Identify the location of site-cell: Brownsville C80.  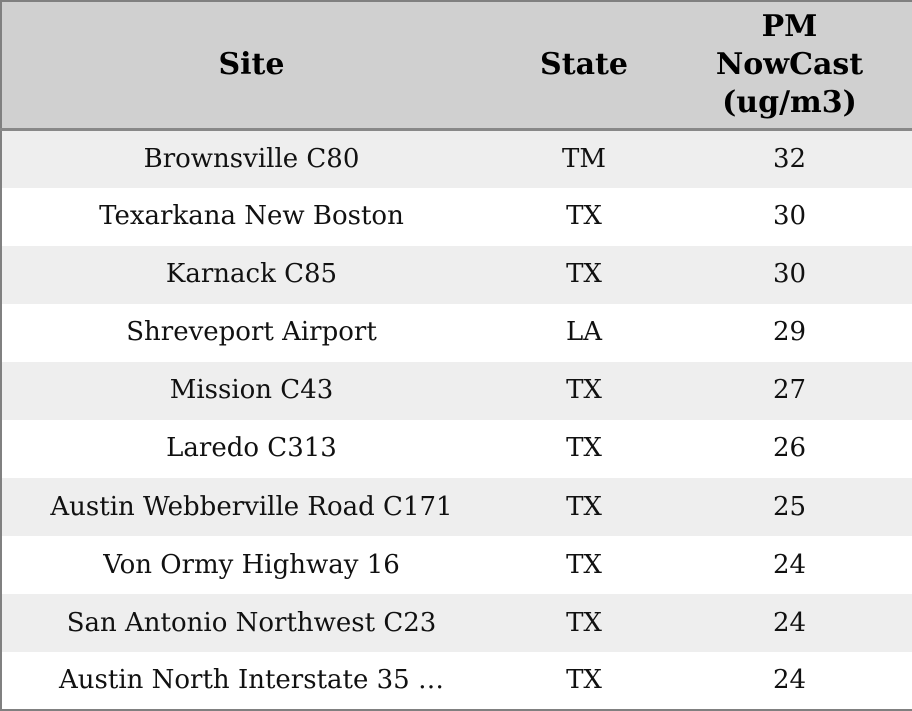
(251, 158).